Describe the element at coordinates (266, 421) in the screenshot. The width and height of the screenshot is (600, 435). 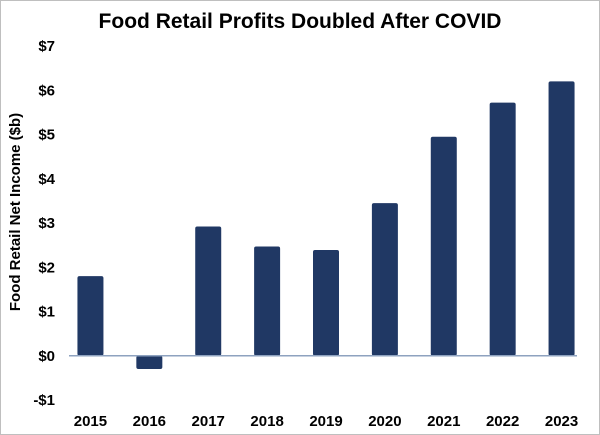
I see `x-tick-label: 2018` at that location.